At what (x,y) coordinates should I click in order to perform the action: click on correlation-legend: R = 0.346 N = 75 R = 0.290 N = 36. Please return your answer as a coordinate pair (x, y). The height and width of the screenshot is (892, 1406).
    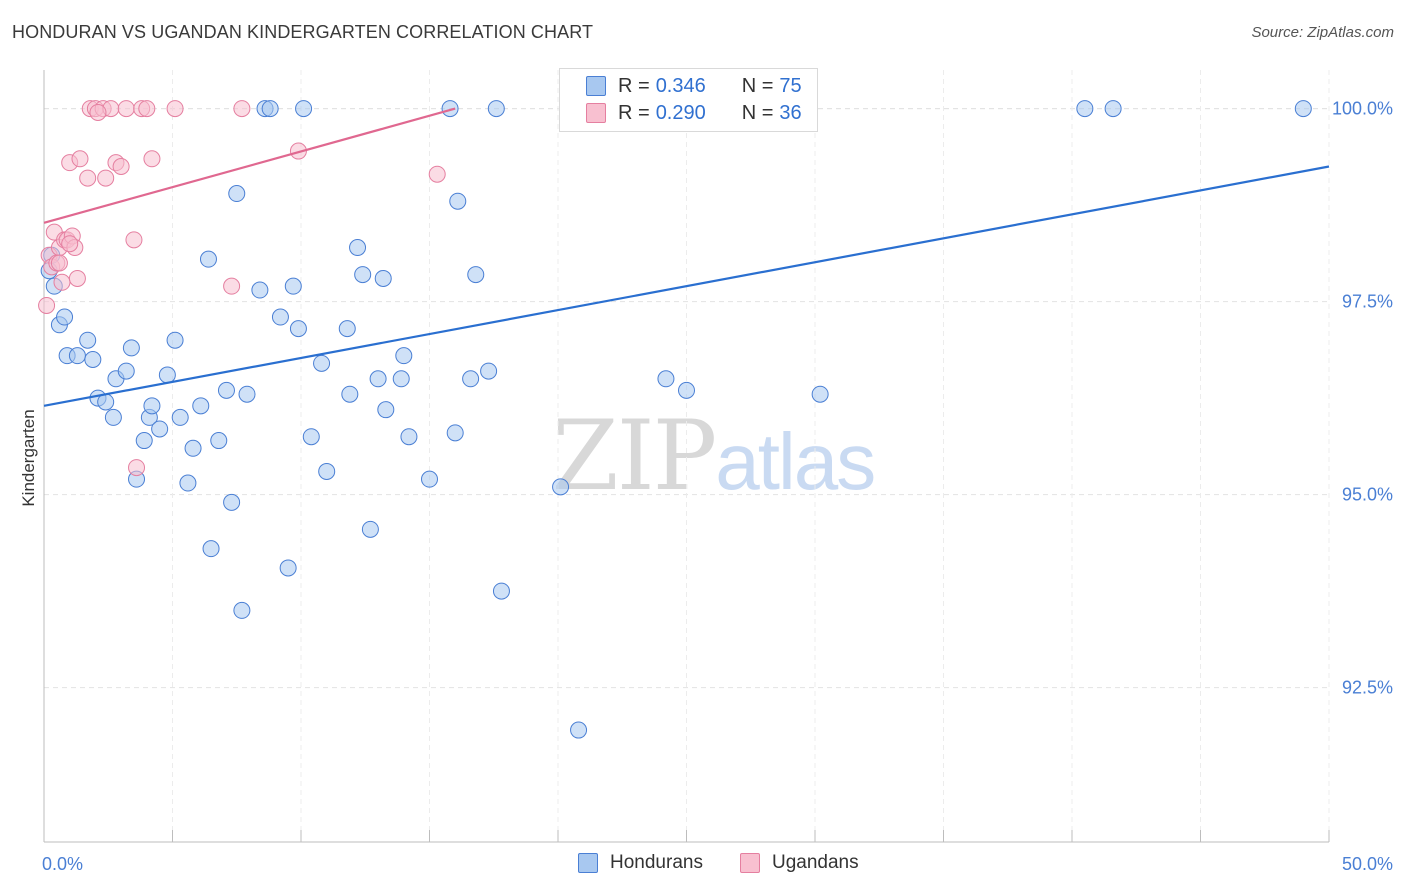
    Looking at the image, I should click on (688, 100).